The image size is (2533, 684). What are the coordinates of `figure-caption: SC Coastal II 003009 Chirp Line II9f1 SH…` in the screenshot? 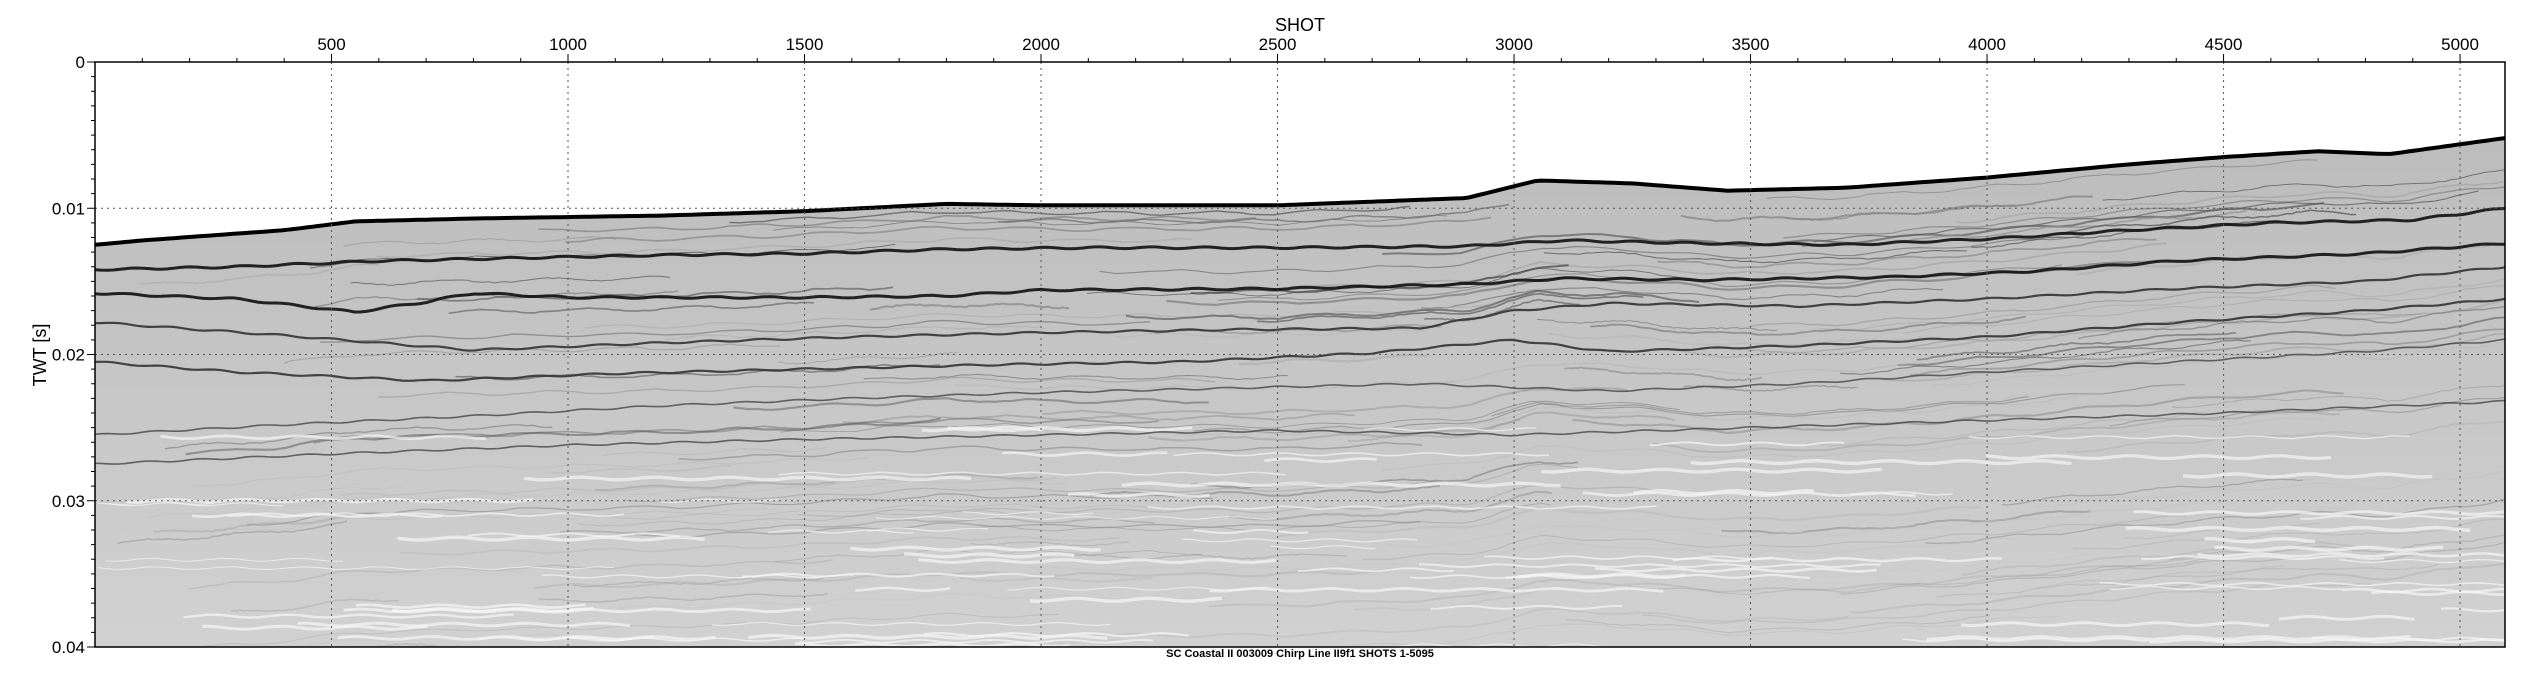 It's located at (1300, 654).